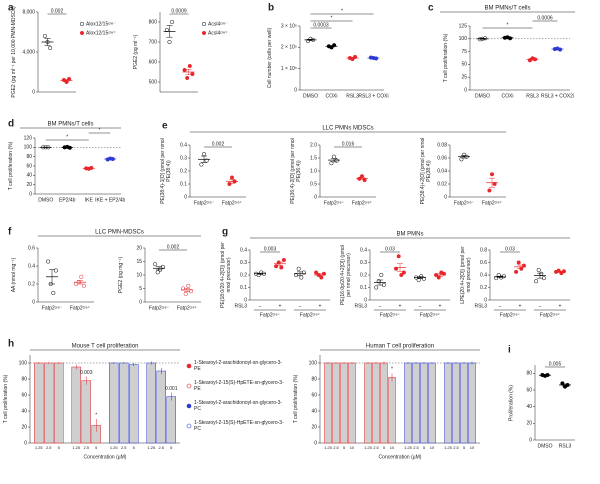 Image resolution: width=600 pixels, height=484 pixels. I want to click on y-tick-label: 40, so click(29, 176).